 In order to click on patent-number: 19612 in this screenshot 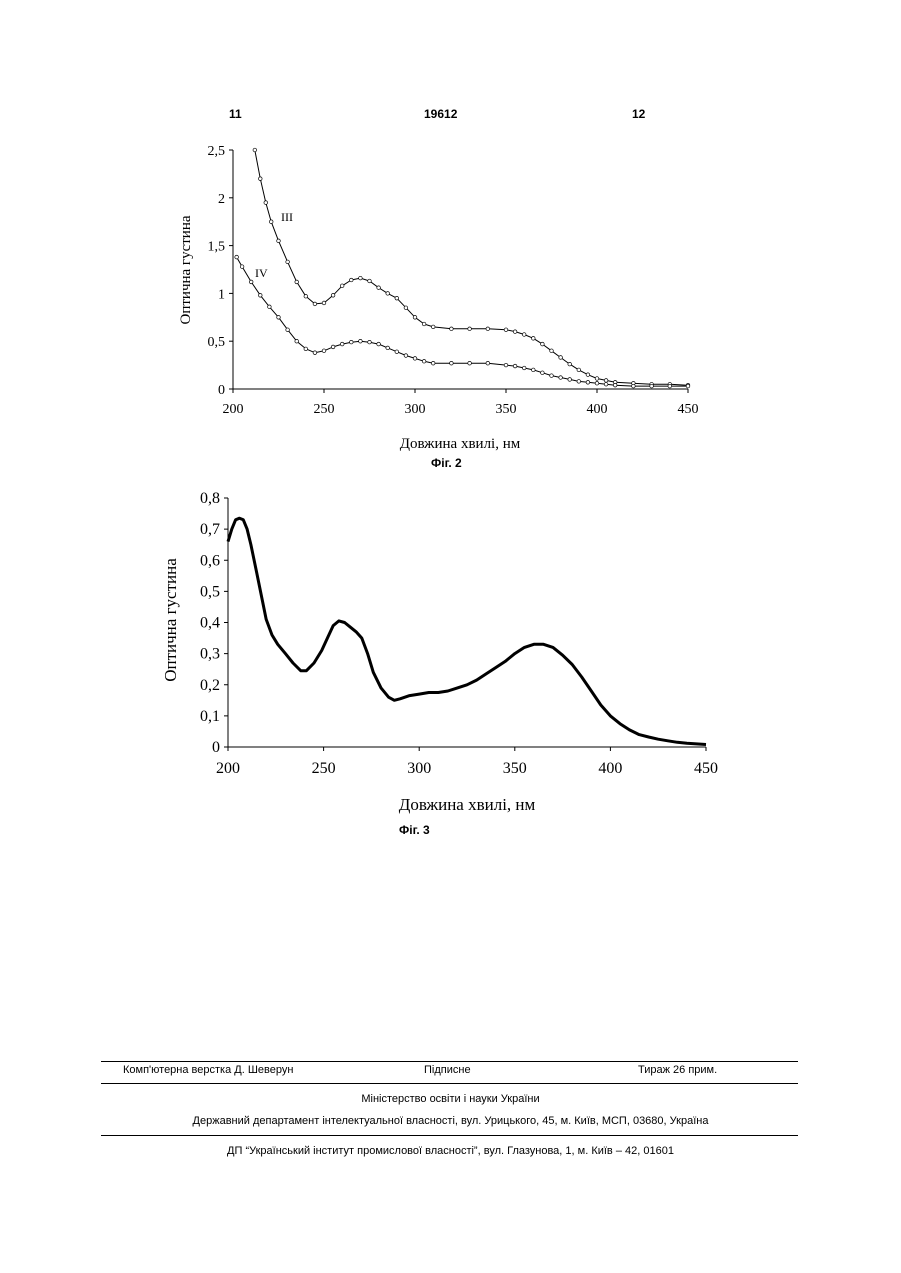, I will do `click(440, 114)`.